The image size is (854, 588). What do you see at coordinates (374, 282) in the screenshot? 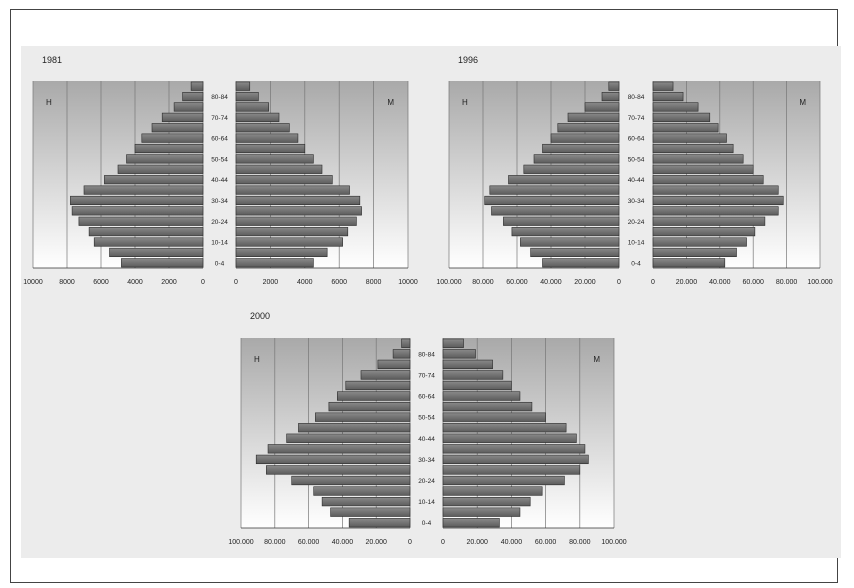
I see `x-tick-label-right: 8000` at bounding box center [374, 282].